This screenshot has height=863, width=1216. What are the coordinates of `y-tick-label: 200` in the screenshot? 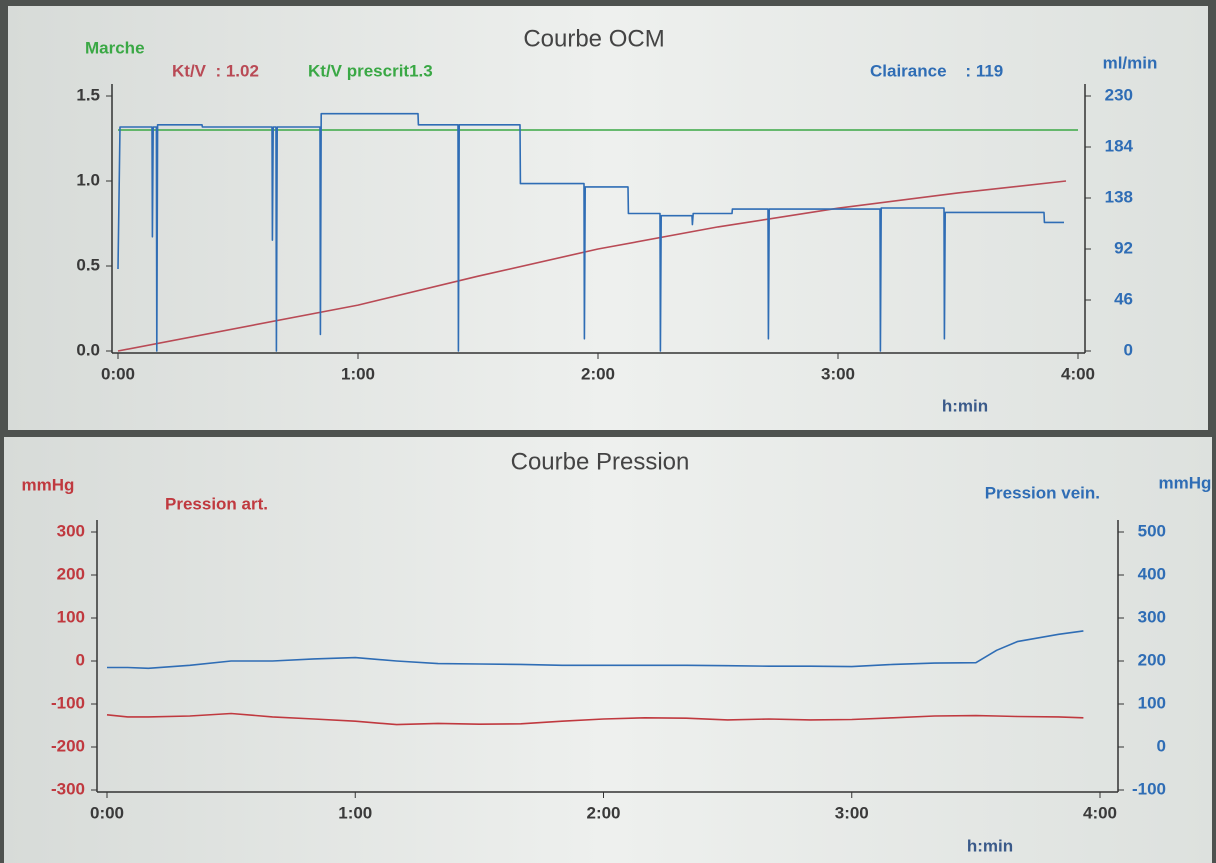 It's located at (71, 573).